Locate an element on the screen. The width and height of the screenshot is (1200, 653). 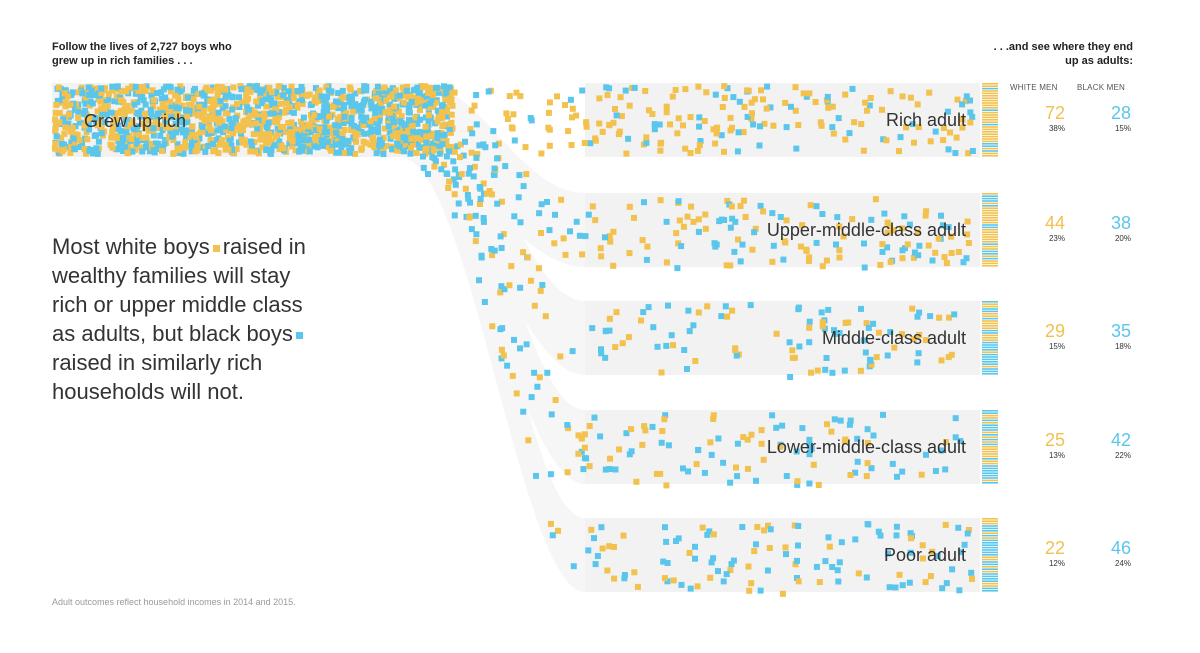
stat-percent: 23% is located at coordinates (1056, 238).